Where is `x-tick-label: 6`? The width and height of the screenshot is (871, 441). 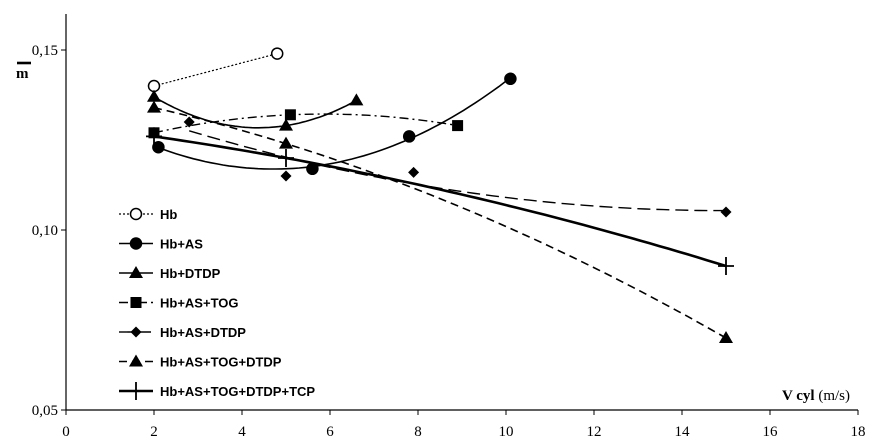 x-tick-label: 6 is located at coordinates (330, 432).